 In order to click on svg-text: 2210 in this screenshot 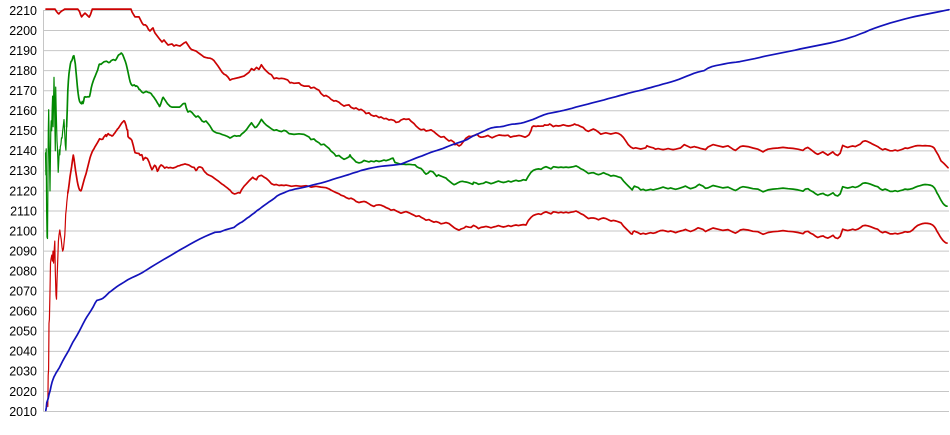, I will do `click(23, 11)`.